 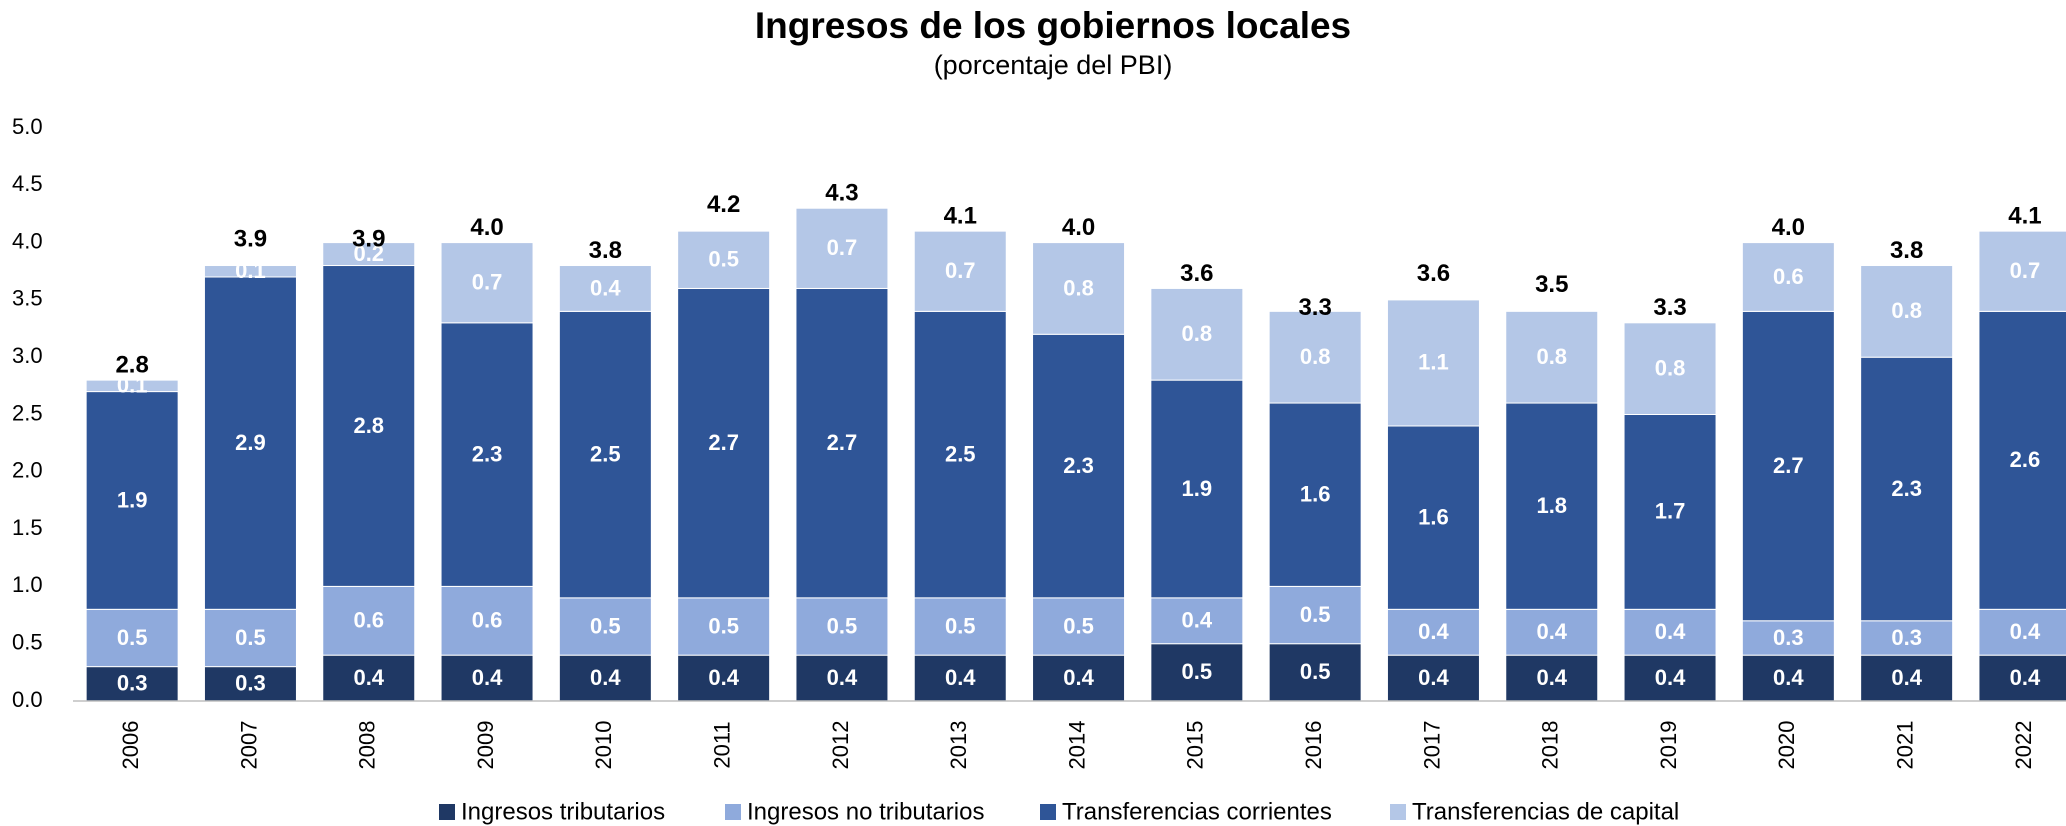 What do you see at coordinates (1431, 745) in the screenshot?
I see `x-tick-label: 2017` at bounding box center [1431, 745].